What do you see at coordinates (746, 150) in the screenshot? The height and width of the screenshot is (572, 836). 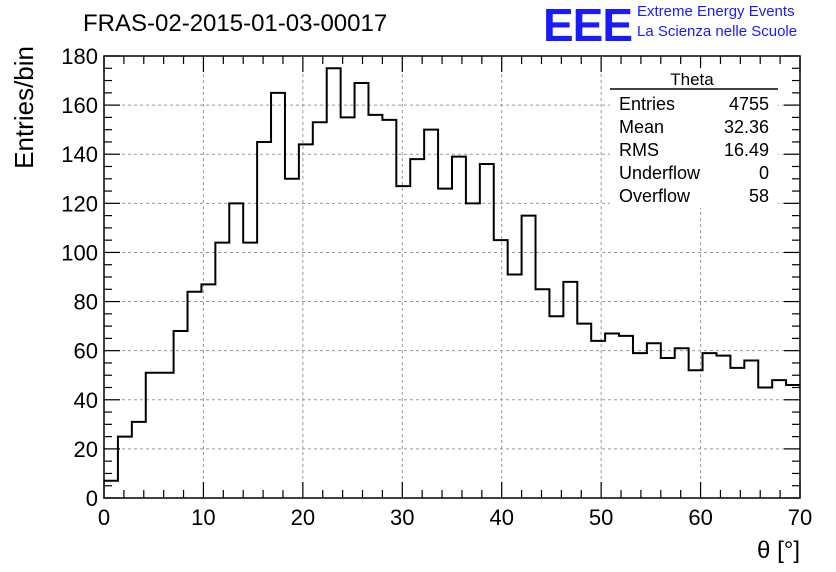 I see `stats-value: 16.49` at bounding box center [746, 150].